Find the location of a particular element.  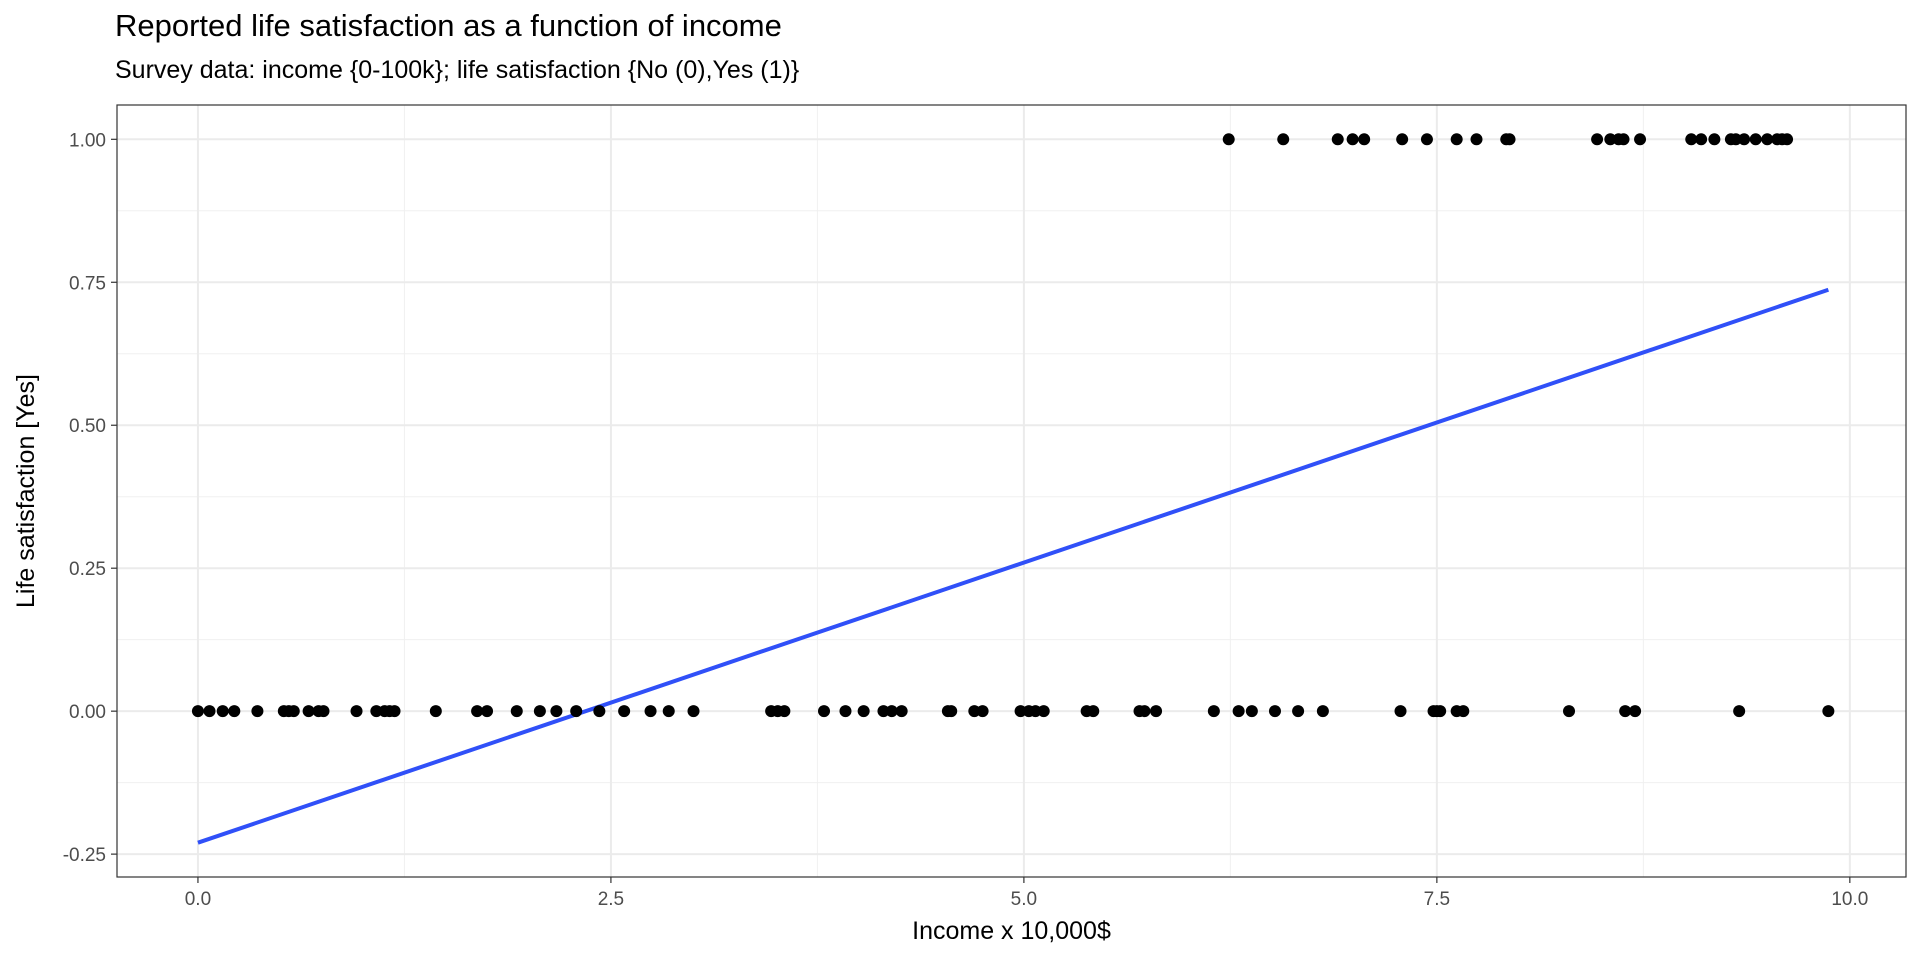

y-tick-label: 0.50 is located at coordinates (87, 426).